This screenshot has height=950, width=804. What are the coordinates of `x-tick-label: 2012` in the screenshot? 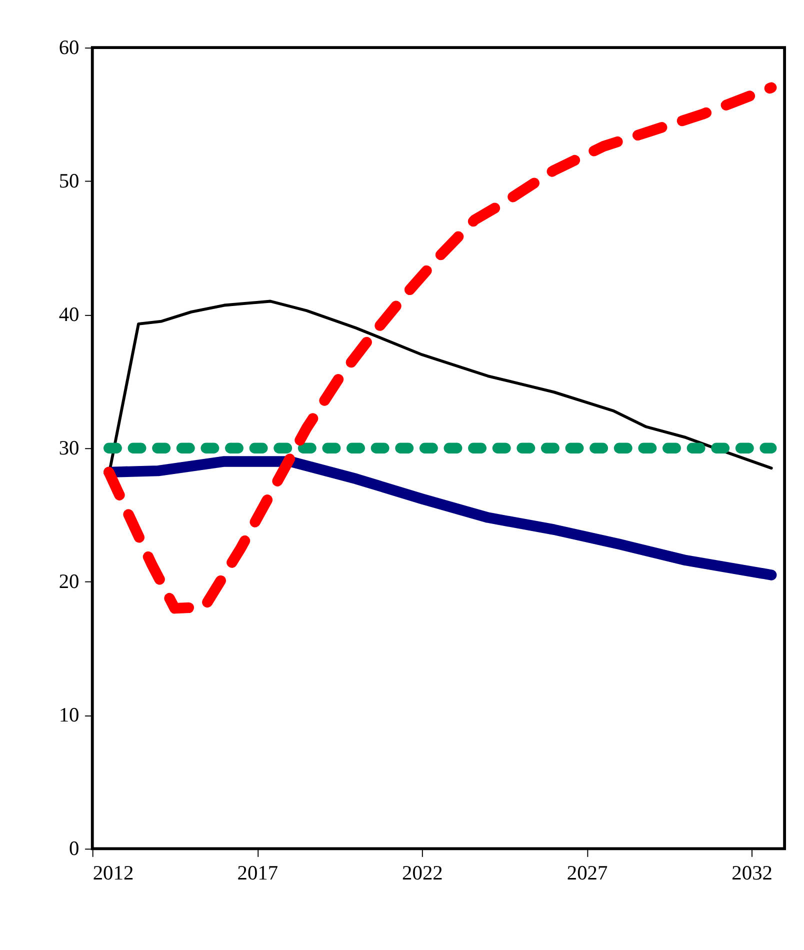 It's located at (113, 873).